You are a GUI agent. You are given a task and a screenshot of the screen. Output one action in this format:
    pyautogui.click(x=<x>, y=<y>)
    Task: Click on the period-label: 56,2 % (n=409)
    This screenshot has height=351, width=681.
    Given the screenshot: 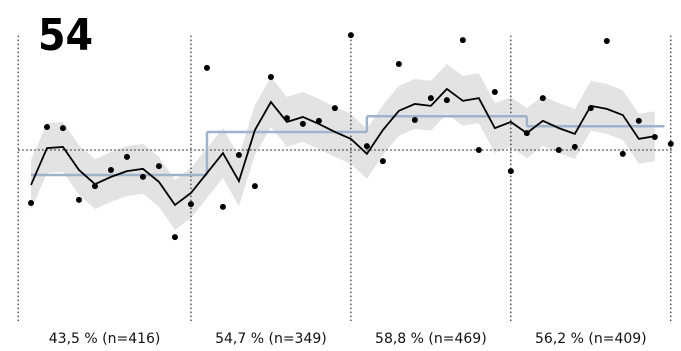 What is the action you would take?
    pyautogui.click(x=591, y=339)
    